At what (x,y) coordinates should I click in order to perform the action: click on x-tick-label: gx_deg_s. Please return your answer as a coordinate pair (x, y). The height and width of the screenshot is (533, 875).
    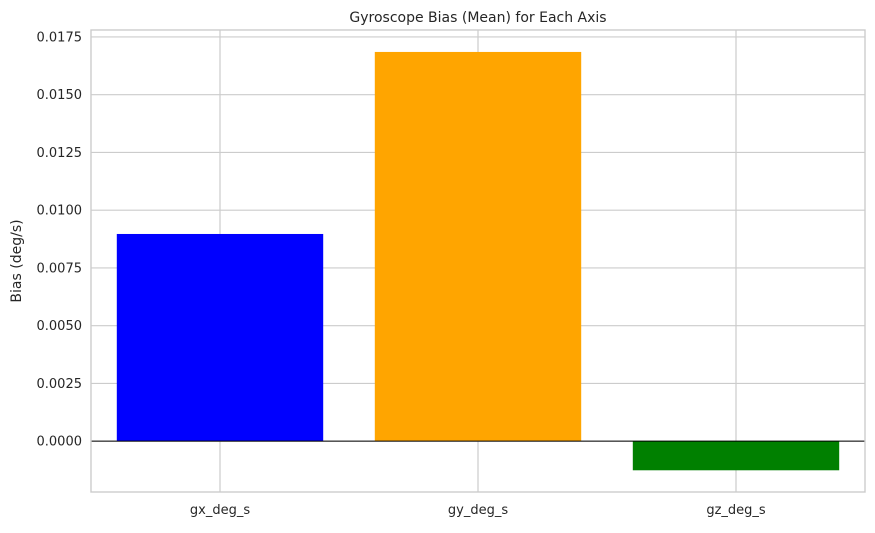
    Looking at the image, I should click on (220, 510).